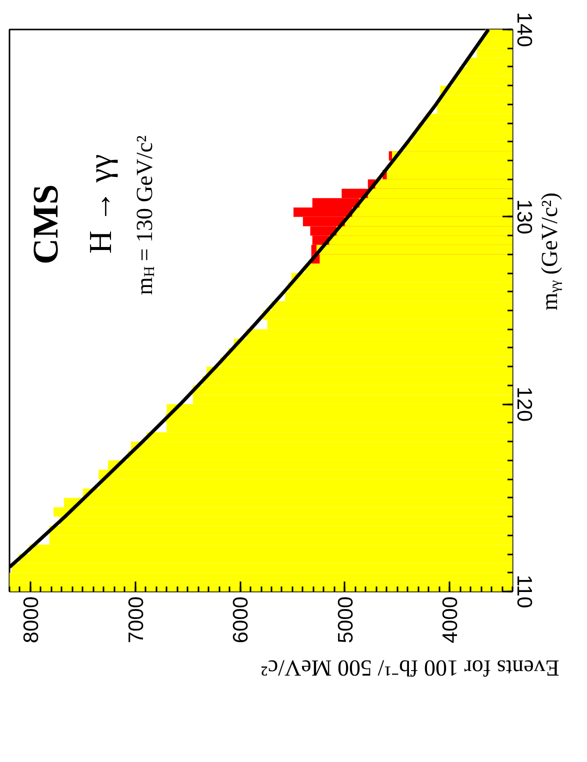 The image size is (587, 762). Describe the element at coordinates (450, 620) in the screenshot. I see `x-tick-label: 4000` at that location.